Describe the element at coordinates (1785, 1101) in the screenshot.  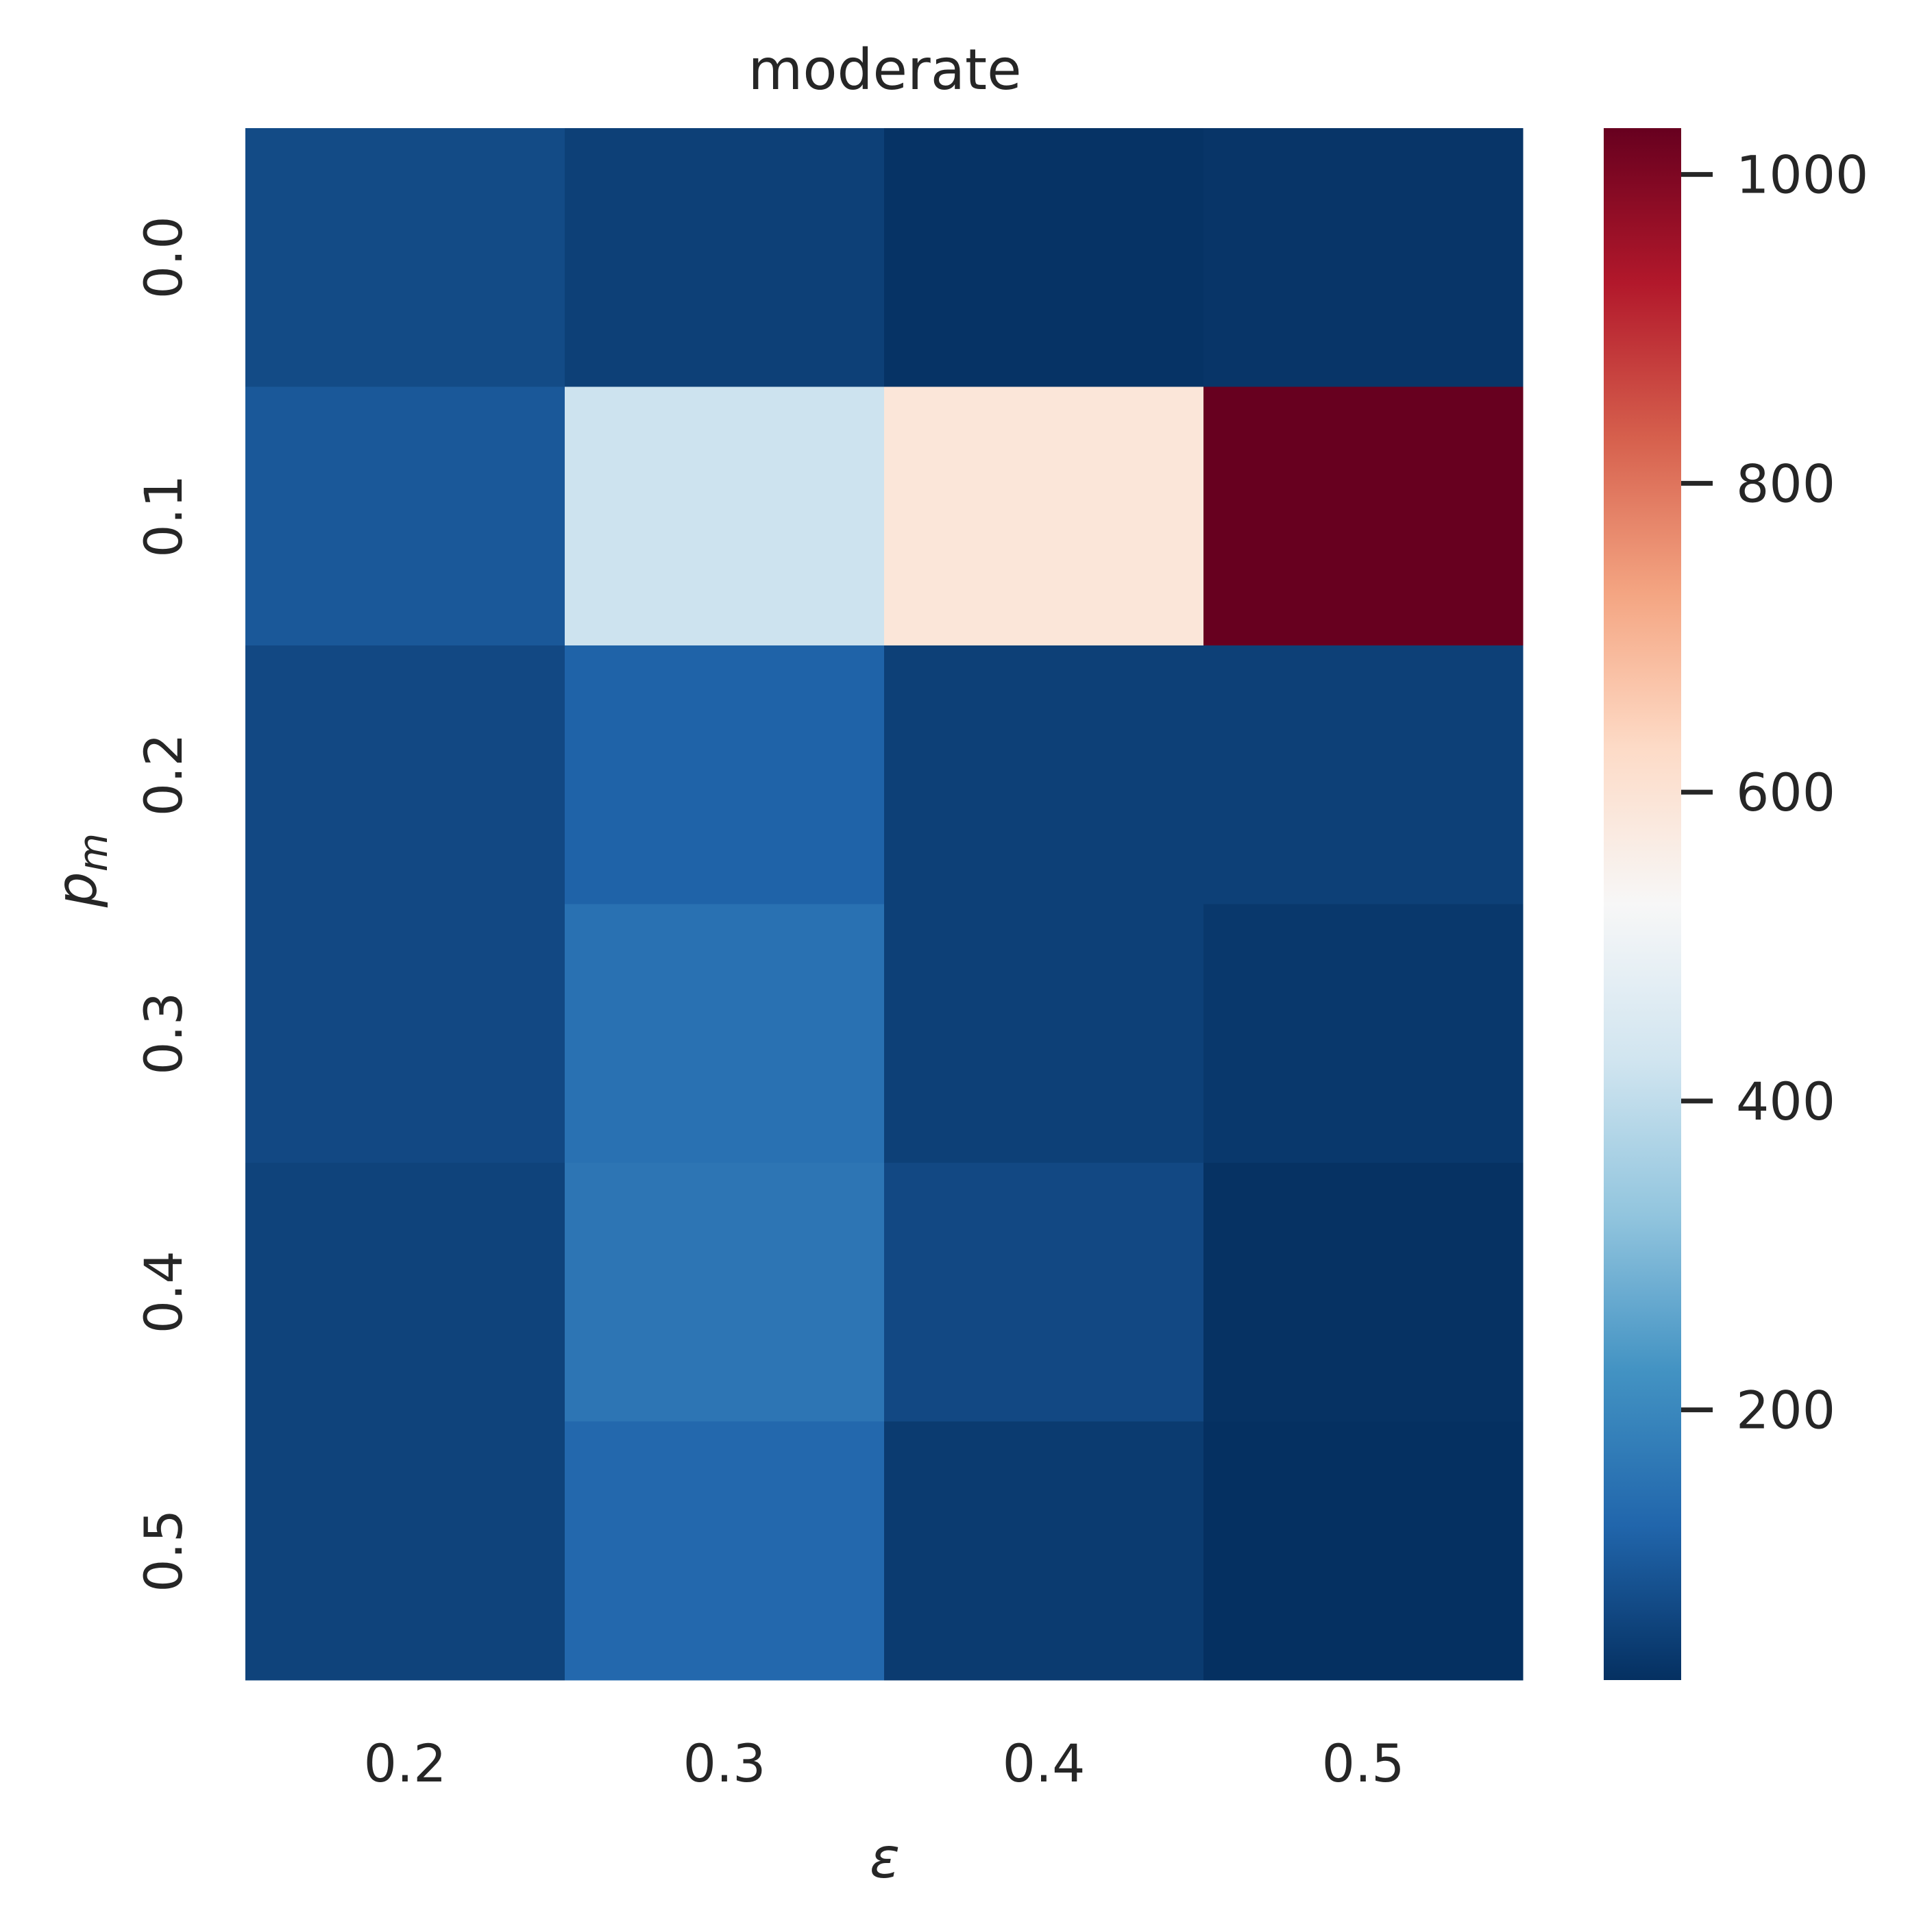
I see `colorbar-tick-label: 400` at that location.